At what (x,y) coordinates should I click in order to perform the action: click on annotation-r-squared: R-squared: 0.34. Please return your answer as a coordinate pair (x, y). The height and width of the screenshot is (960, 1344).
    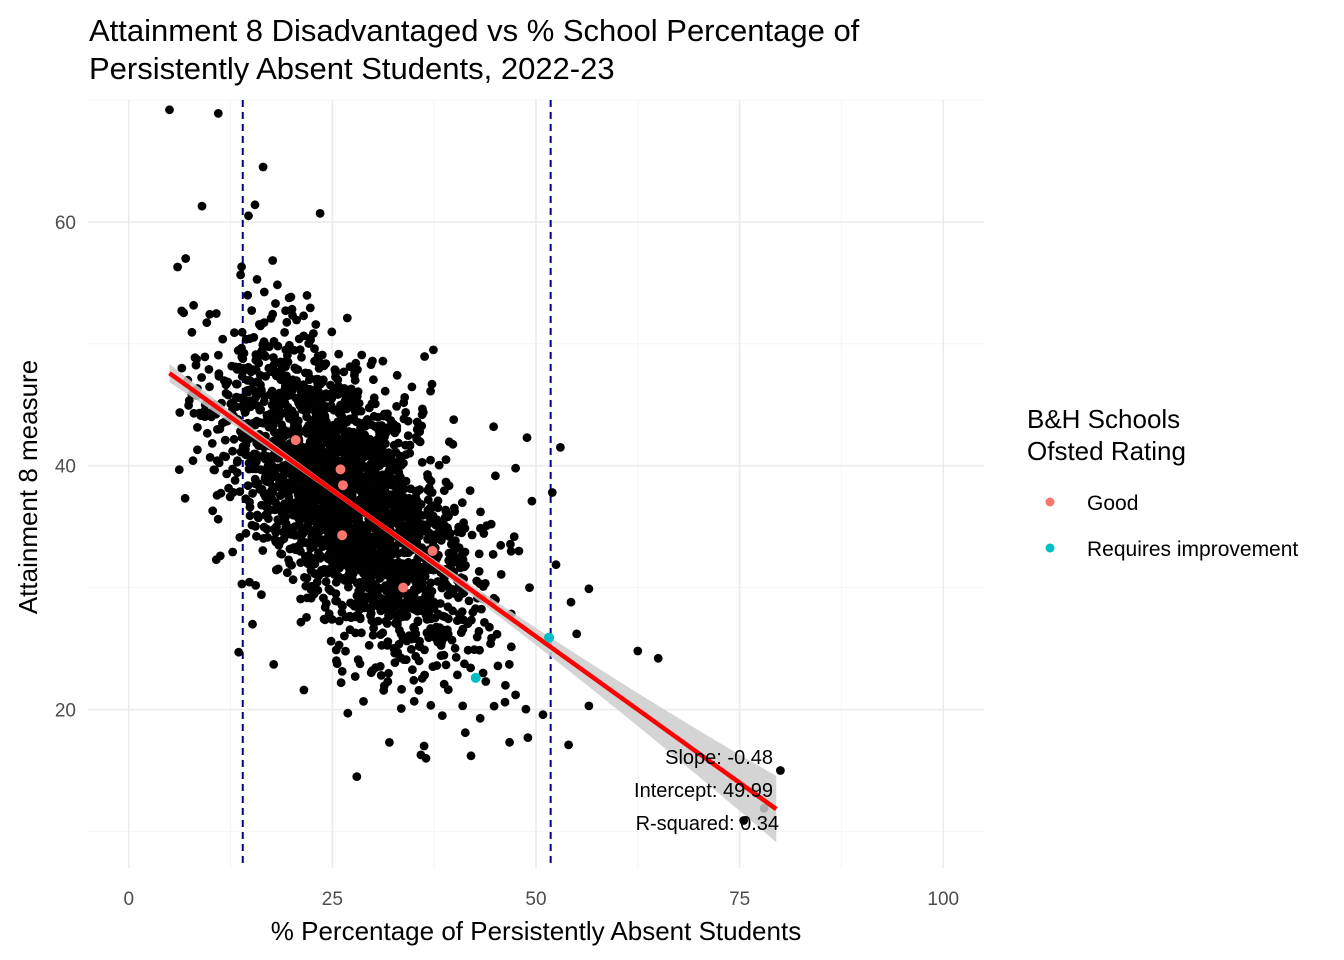
    Looking at the image, I should click on (707, 824).